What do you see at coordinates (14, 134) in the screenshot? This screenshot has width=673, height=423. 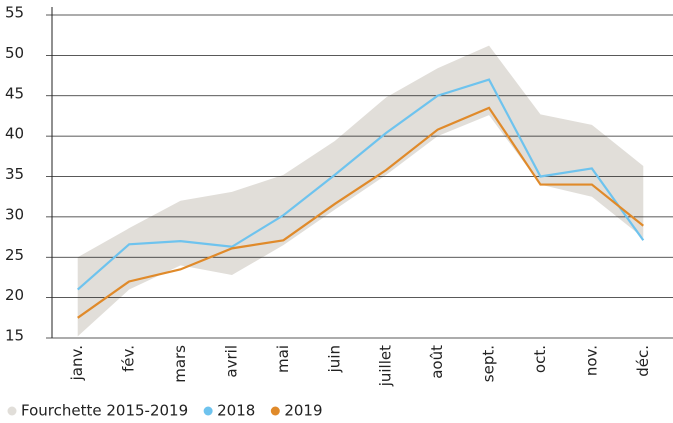 I see `y-tick-label: 40` at bounding box center [14, 134].